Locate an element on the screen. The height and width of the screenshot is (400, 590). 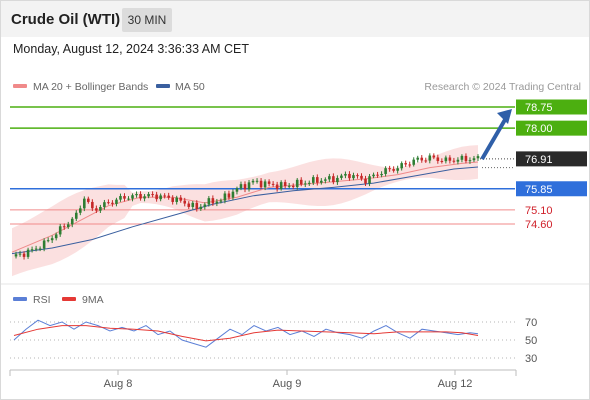
rsi-tick-70: 70 is located at coordinates (531, 323).